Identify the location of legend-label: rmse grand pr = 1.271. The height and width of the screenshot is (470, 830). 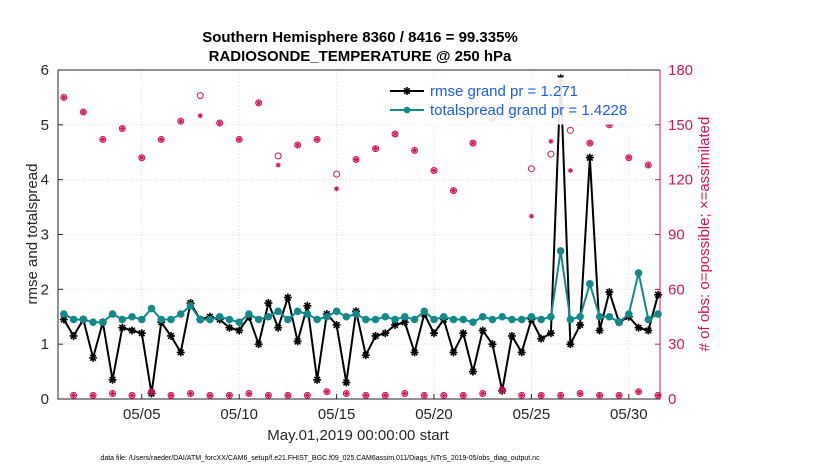
(504, 91).